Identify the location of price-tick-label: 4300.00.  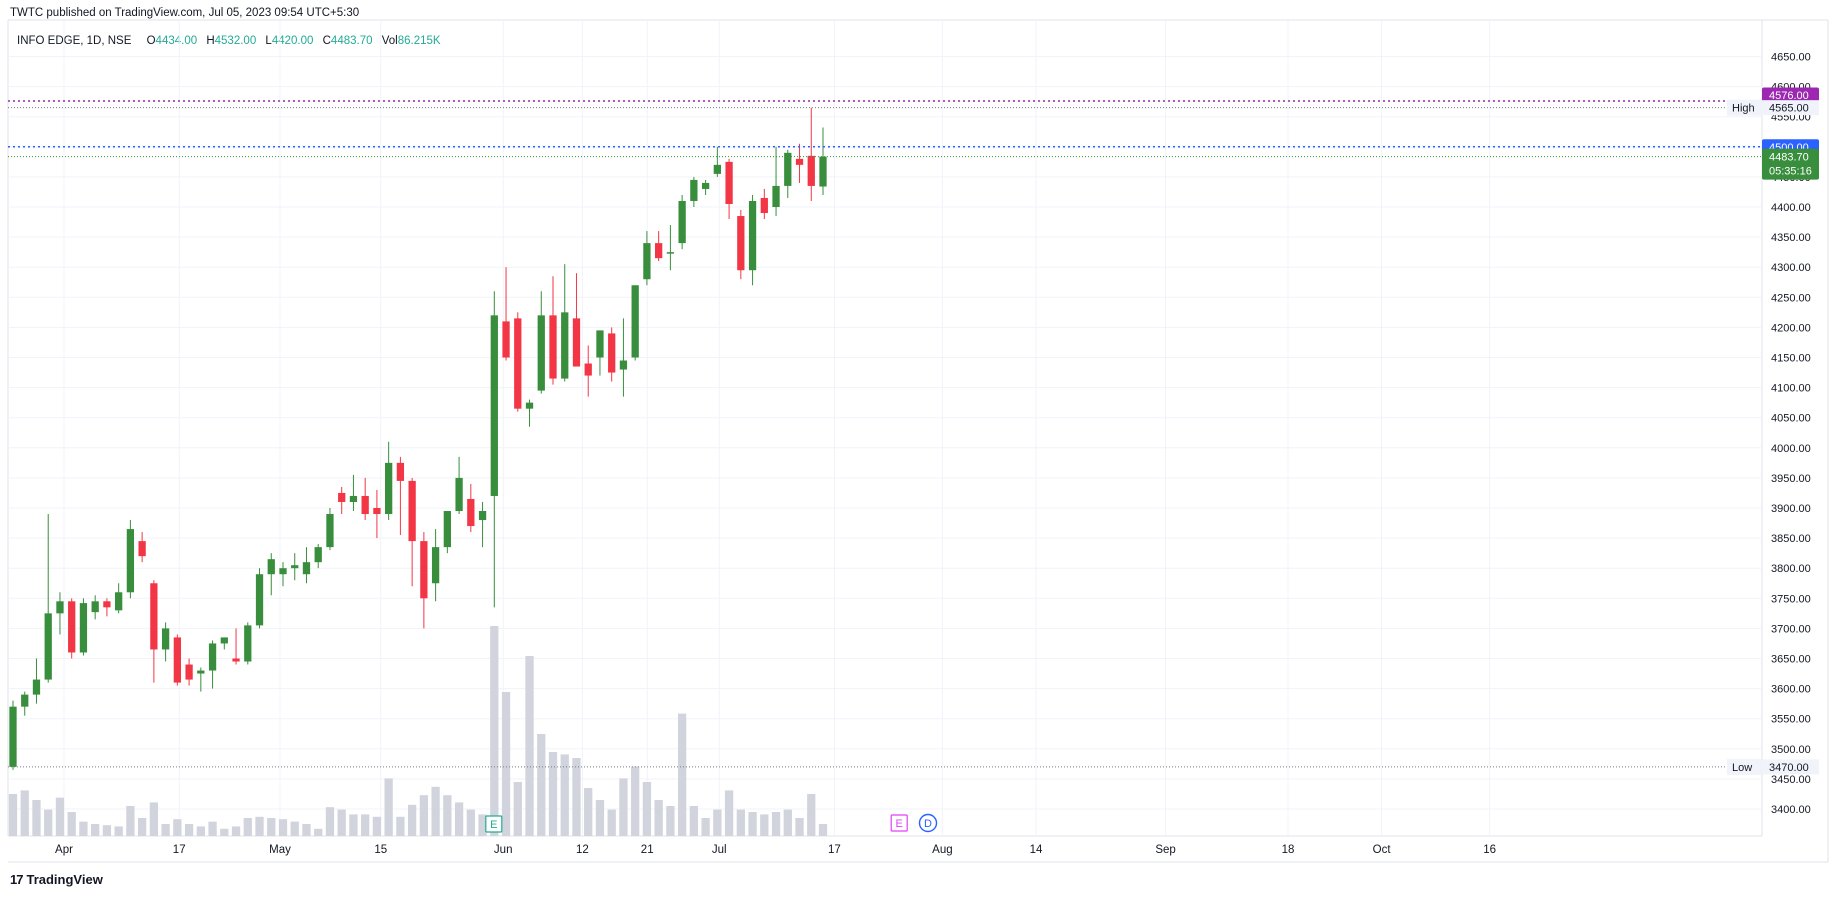
(1791, 268).